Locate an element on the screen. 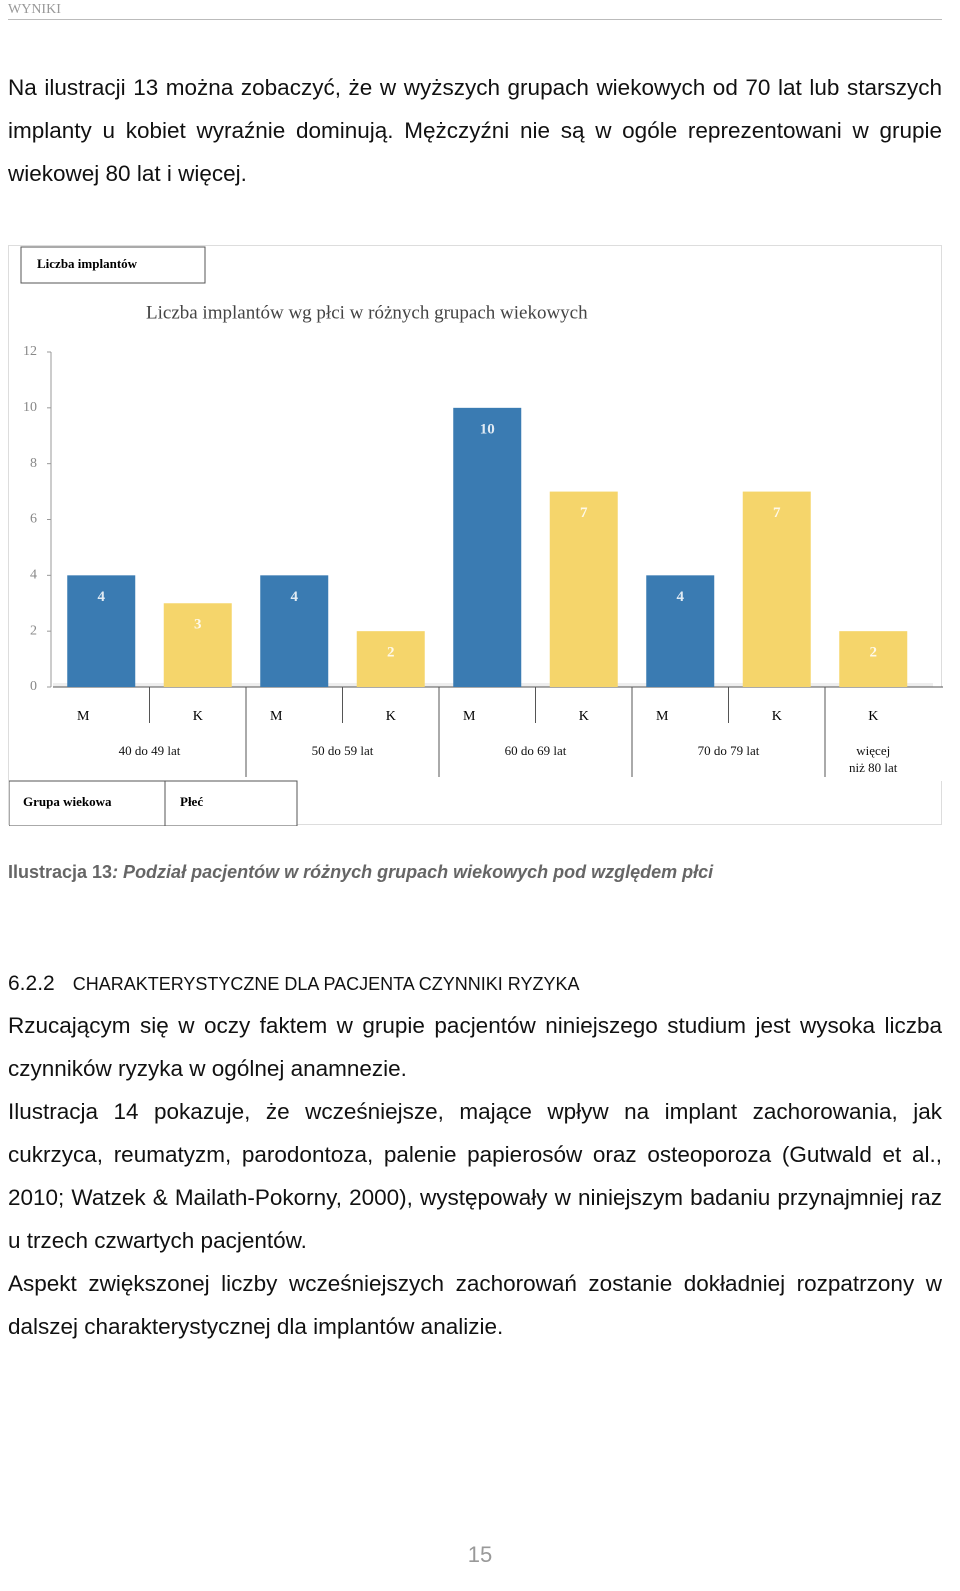  group-label: 50 do 59 lat is located at coordinates (342, 750).